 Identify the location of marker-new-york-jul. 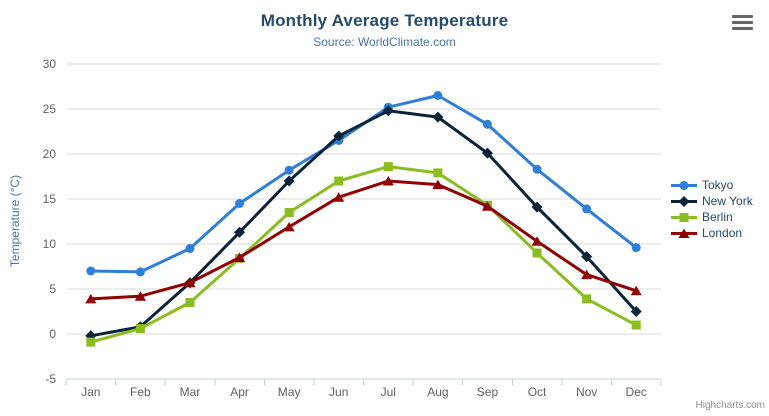
(388, 111).